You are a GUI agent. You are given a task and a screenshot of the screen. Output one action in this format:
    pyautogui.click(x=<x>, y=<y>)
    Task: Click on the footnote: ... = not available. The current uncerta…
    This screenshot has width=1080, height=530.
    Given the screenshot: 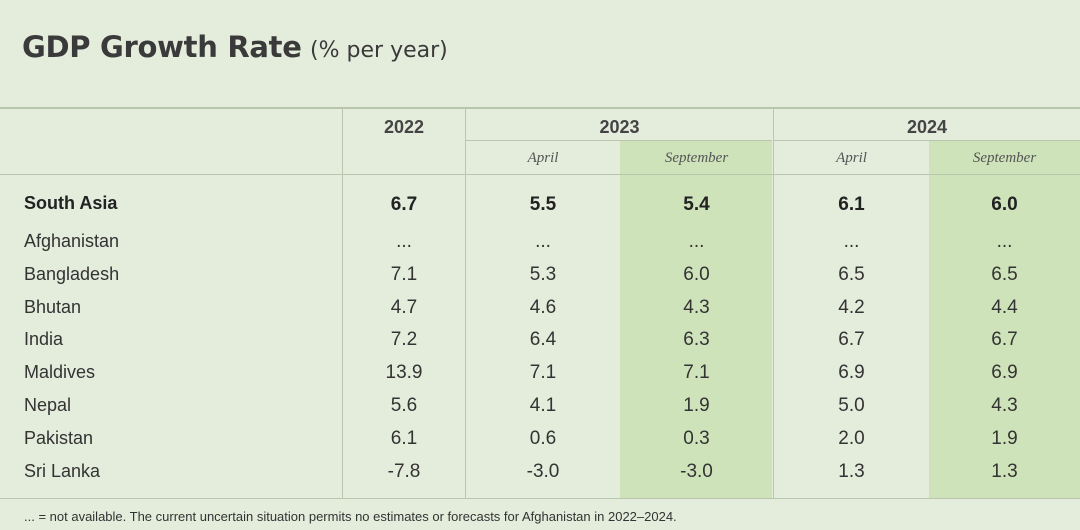 What is the action you would take?
    pyautogui.click(x=350, y=516)
    